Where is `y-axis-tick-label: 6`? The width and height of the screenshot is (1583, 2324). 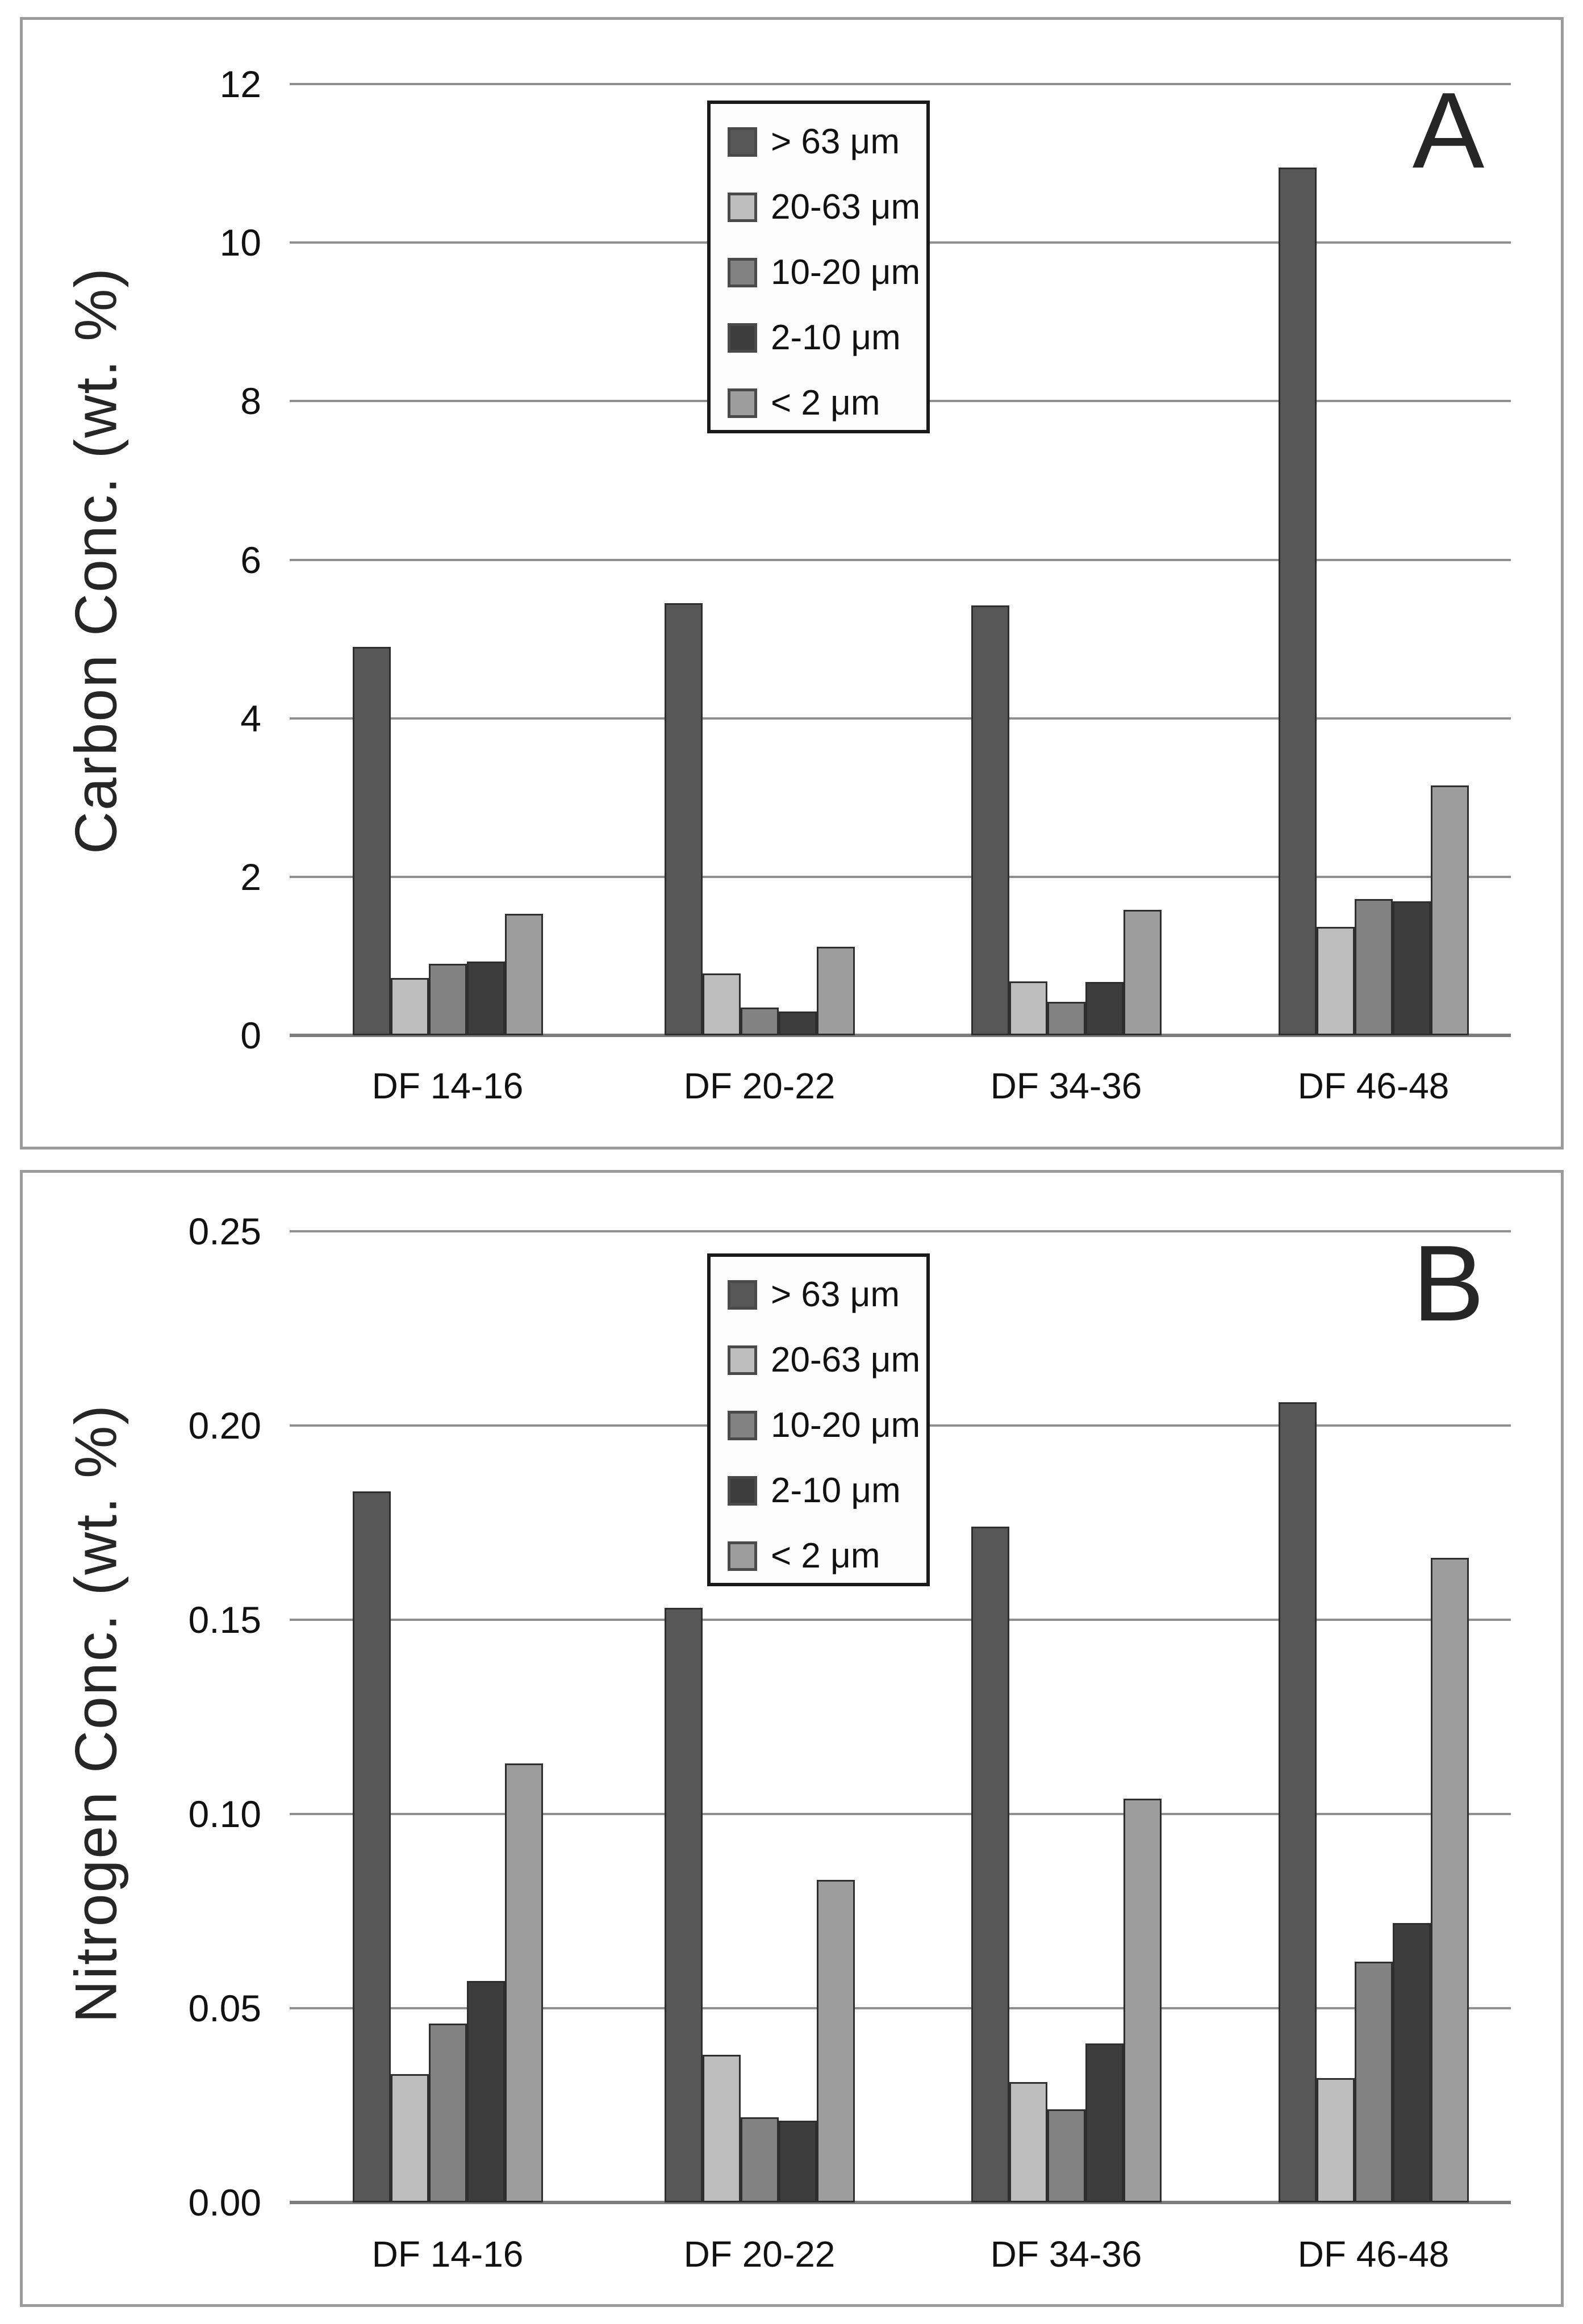
y-axis-tick-label: 6 is located at coordinates (250, 560).